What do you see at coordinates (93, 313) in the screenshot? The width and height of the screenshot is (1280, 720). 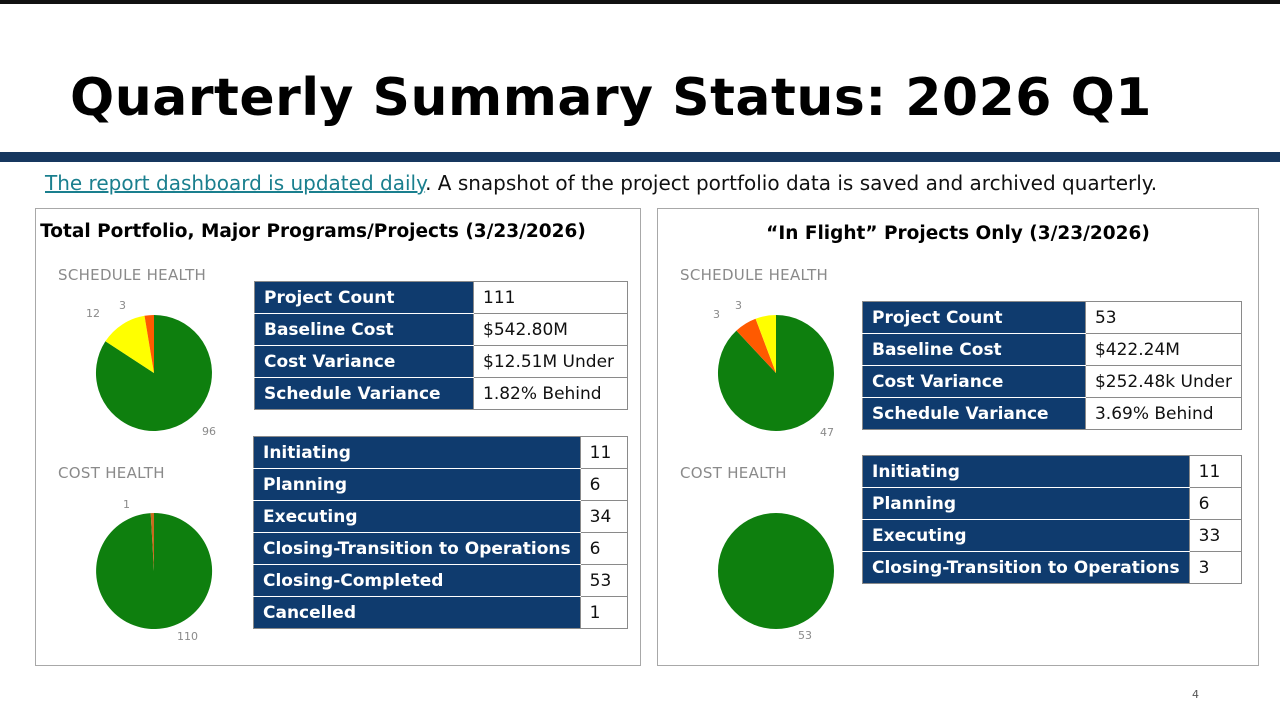 I see `pie-value-label: 12` at bounding box center [93, 313].